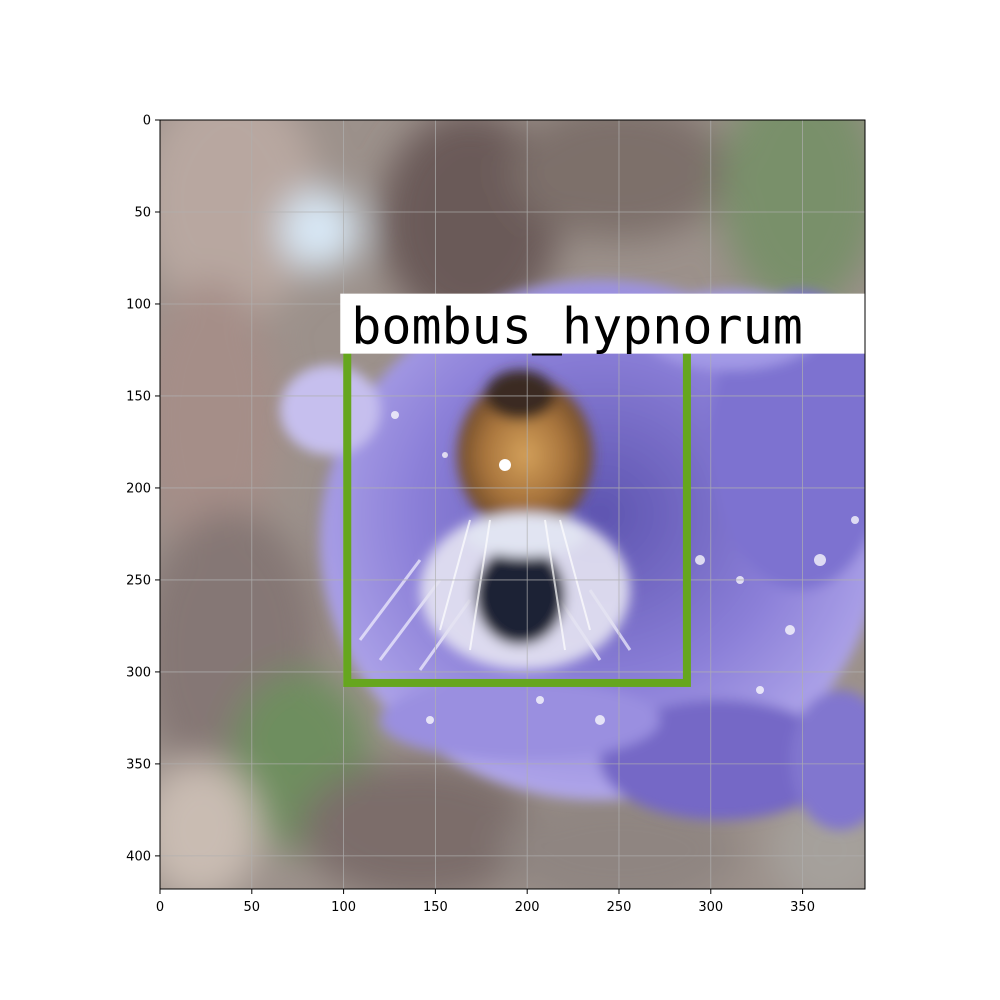  What do you see at coordinates (138, 488) in the screenshot?
I see `y-tick-label: 200` at bounding box center [138, 488].